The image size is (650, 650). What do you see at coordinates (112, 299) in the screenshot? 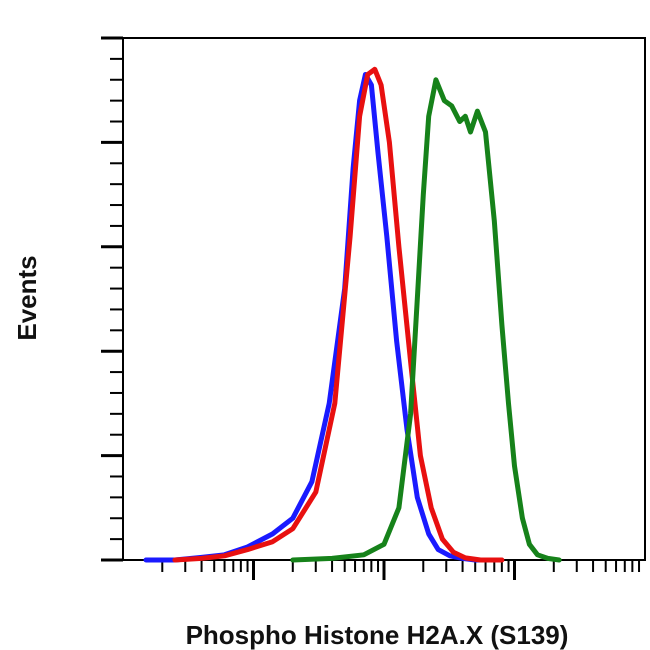
I see `y-axis-ticks` at bounding box center [112, 299].